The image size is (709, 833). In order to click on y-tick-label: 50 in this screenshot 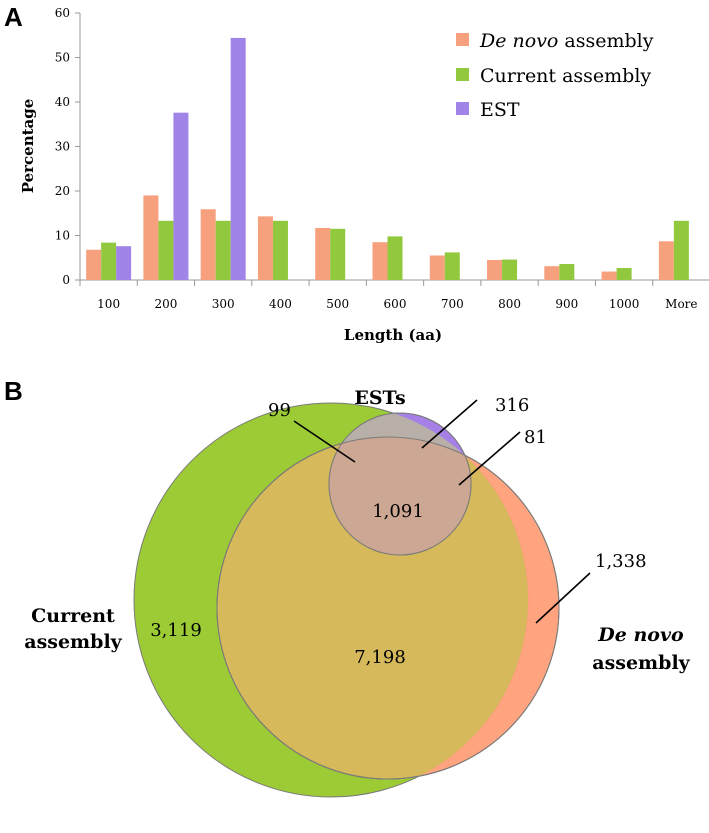, I will do `click(62, 58)`.